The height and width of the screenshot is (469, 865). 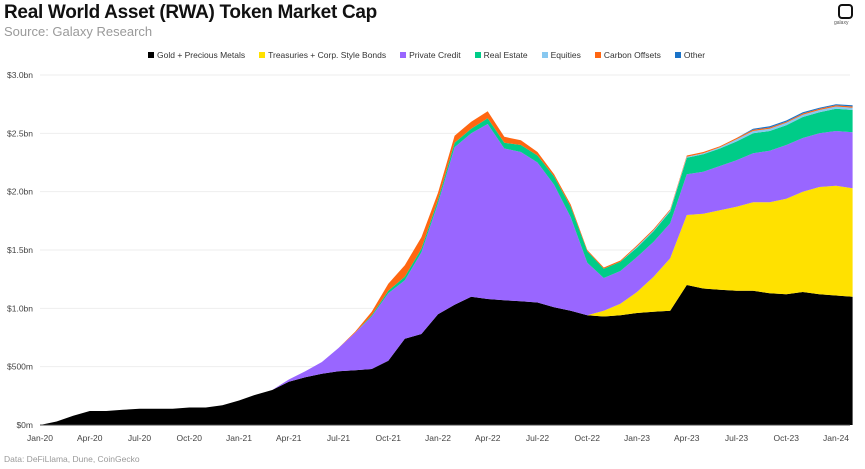 I want to click on legend-item-private-credit: Private Credit, so click(x=430, y=55).